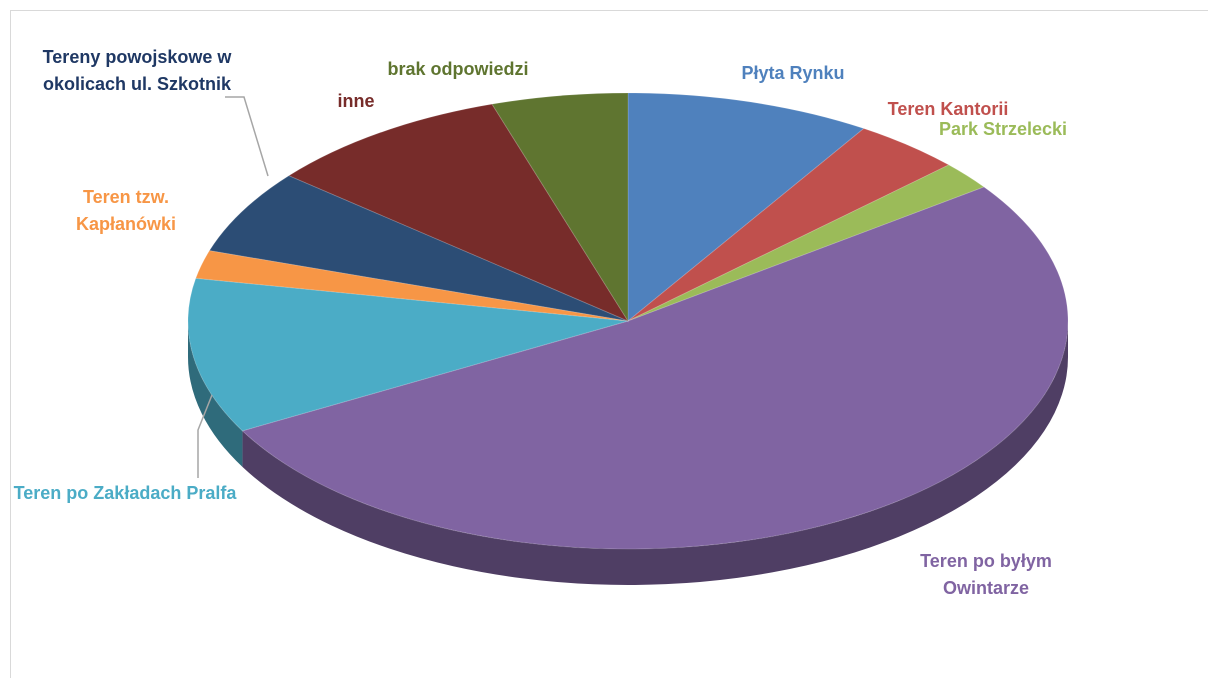 Image resolution: width=1208 pixels, height=678 pixels. I want to click on slice-label: Teren po Zakładach Pralfa, so click(125, 493).